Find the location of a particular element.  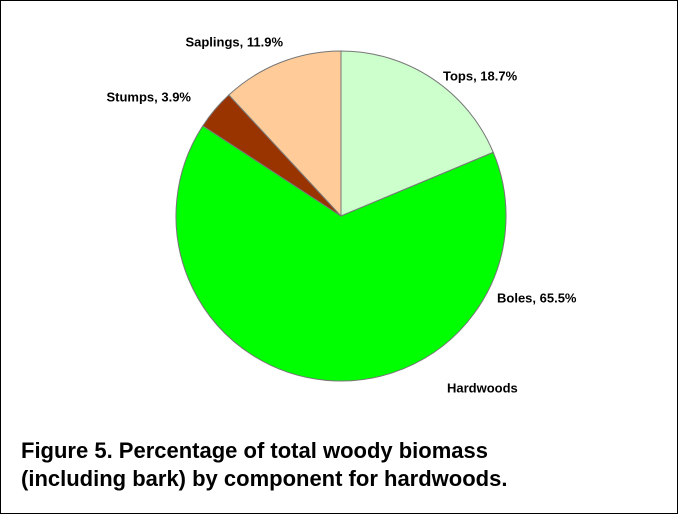

slice-label: Boles, 65.5% is located at coordinates (537, 297).